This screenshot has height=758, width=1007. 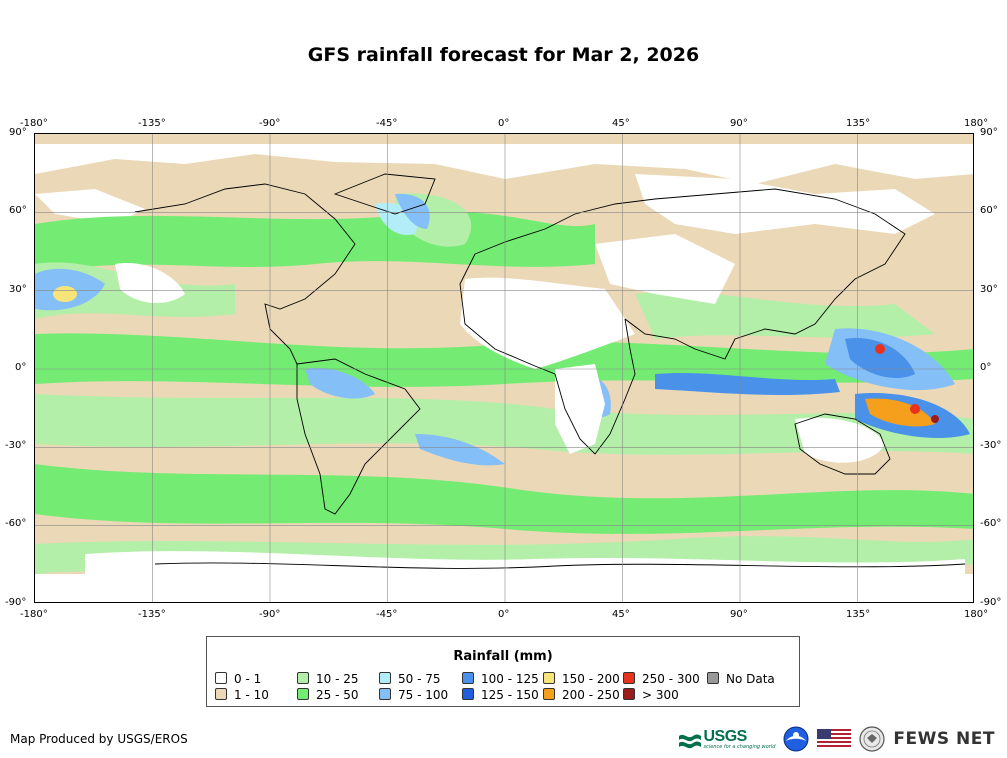 I want to click on bottom-lon-label: 90°, so click(x=739, y=614).